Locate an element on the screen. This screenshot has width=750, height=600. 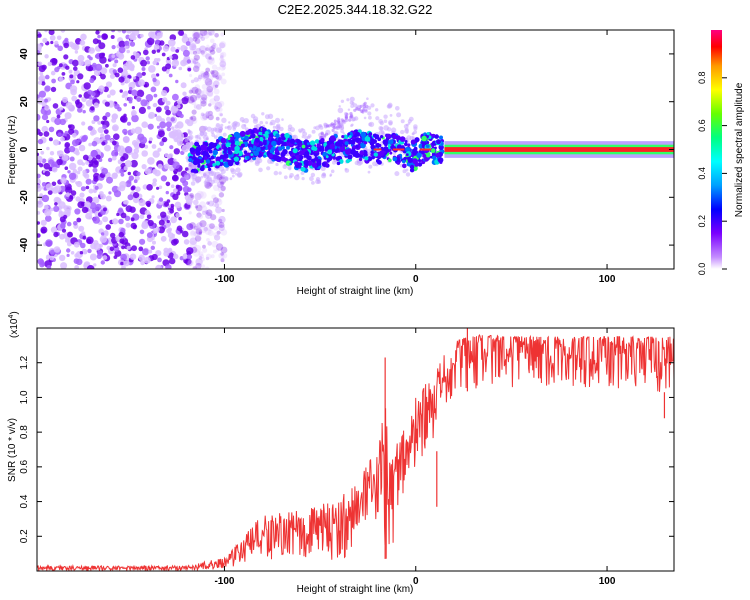
y-tick-label: 0.6 is located at coordinates (24, 466).